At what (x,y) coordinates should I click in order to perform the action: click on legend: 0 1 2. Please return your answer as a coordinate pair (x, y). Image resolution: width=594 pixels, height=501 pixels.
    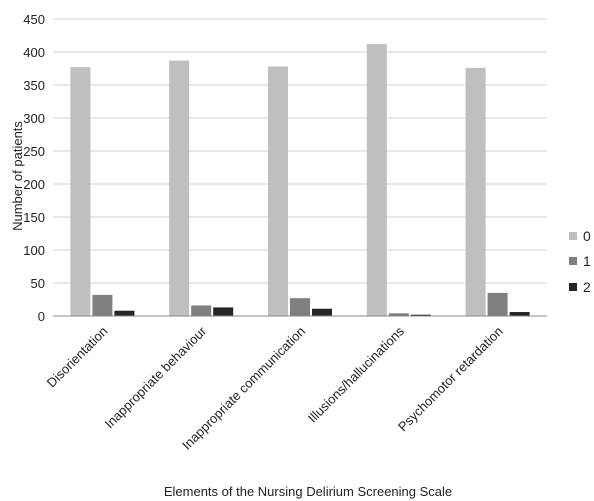
    Looking at the image, I should click on (580, 261).